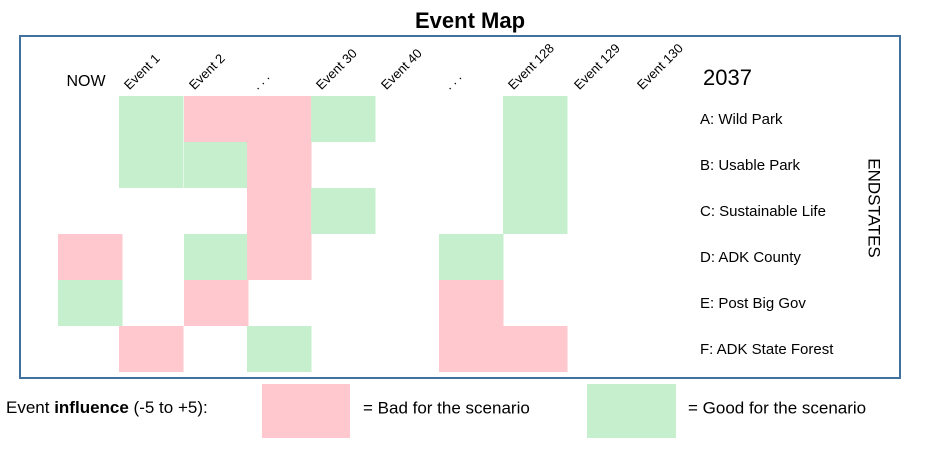  I want to click on row-label: A: Wild Park, so click(741, 119).